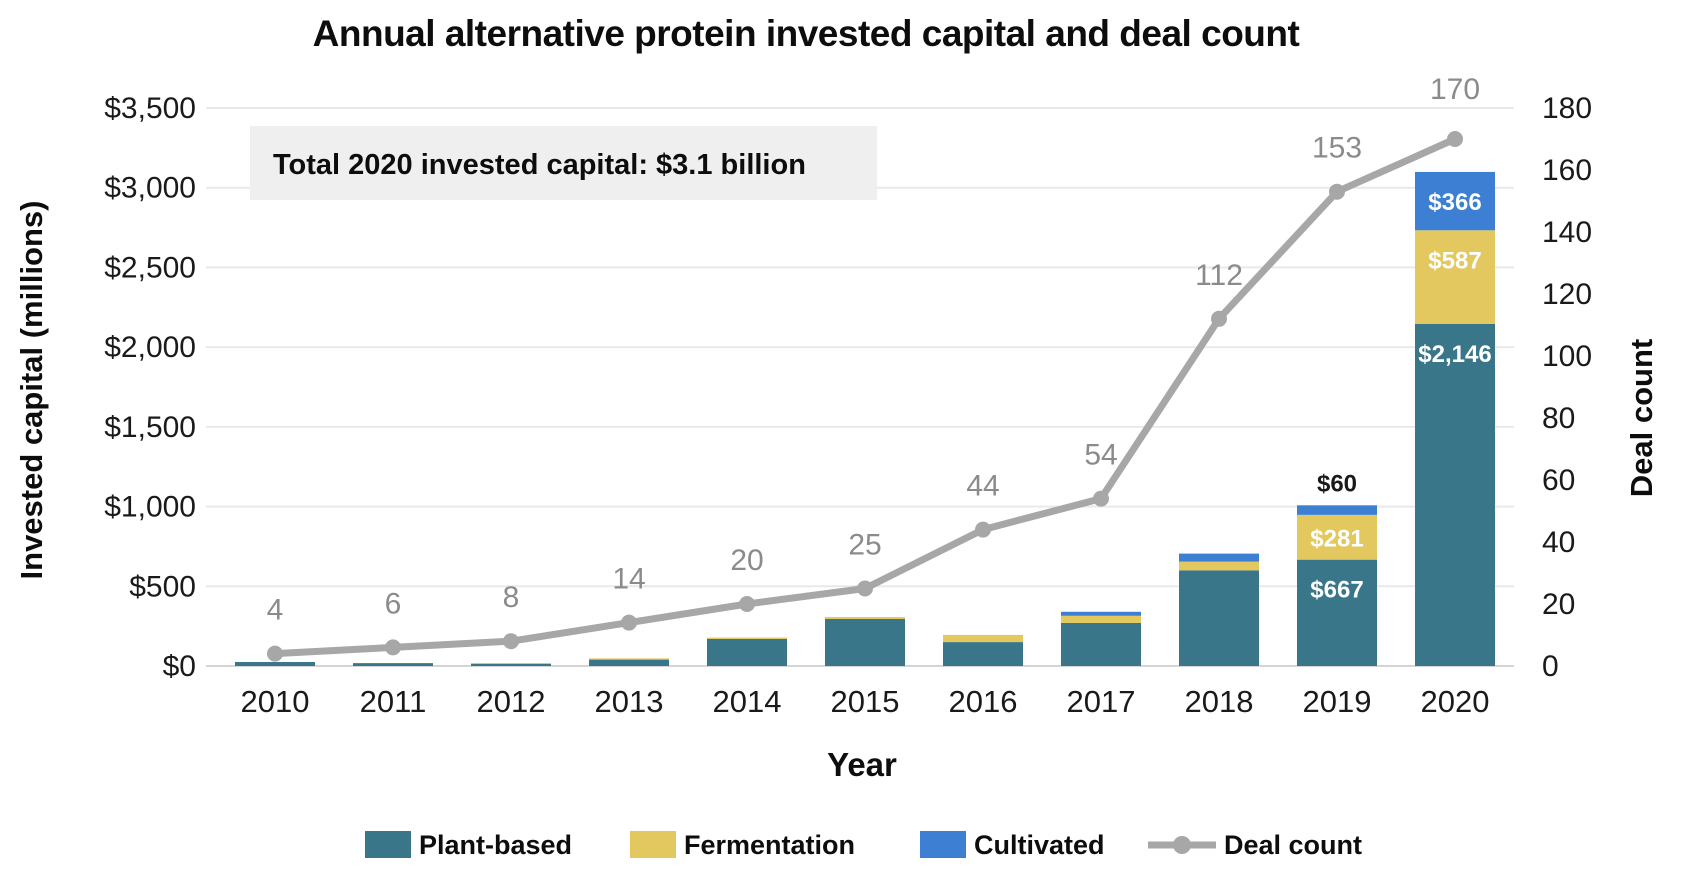 This screenshot has height=876, width=1682. What do you see at coordinates (1219, 566) in the screenshot?
I see `bar-segment-fermentation-2018` at bounding box center [1219, 566].